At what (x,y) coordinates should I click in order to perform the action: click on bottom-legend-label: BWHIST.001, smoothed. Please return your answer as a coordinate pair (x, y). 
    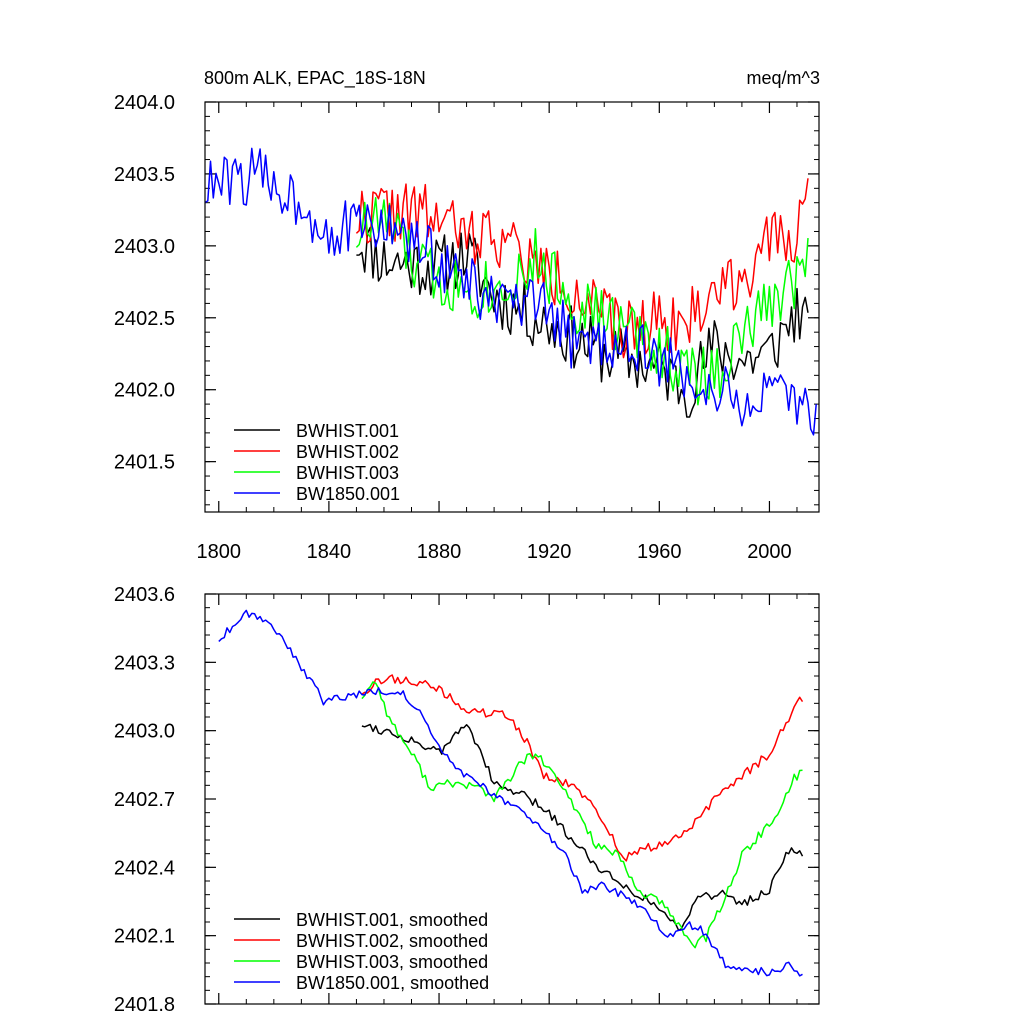
    Looking at the image, I should click on (392, 920).